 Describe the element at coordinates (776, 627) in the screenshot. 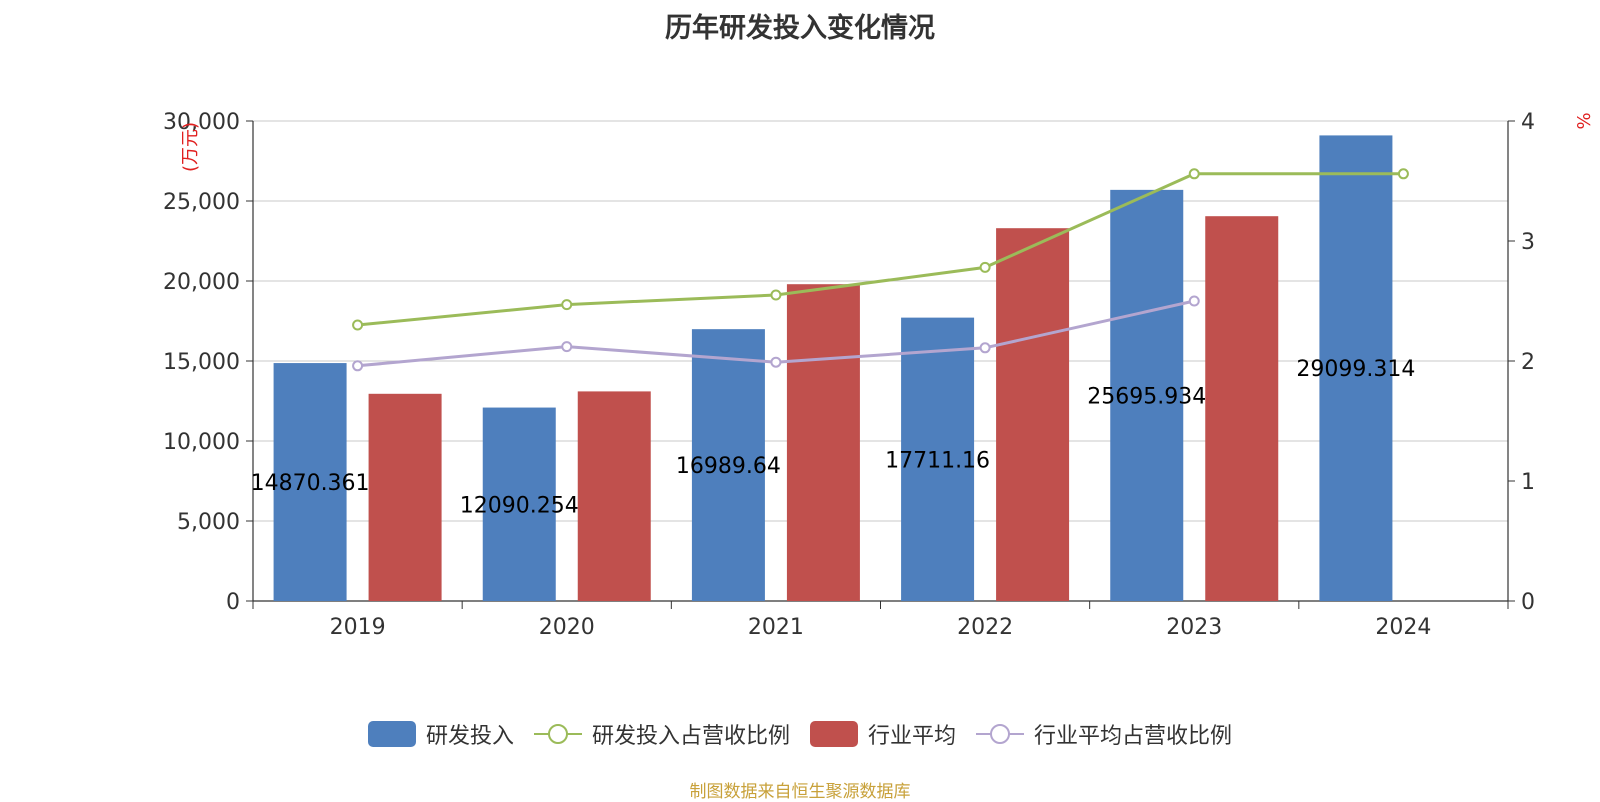

I see `x-tick-label: 2021` at that location.